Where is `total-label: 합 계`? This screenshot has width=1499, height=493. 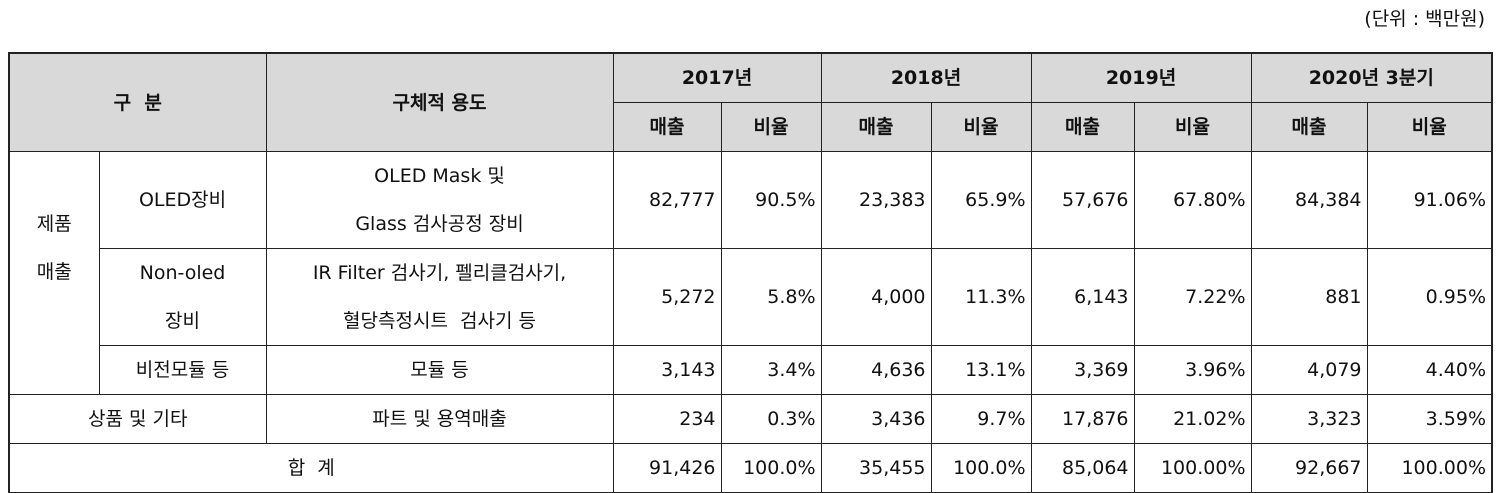 total-label: 합 계 is located at coordinates (311, 468).